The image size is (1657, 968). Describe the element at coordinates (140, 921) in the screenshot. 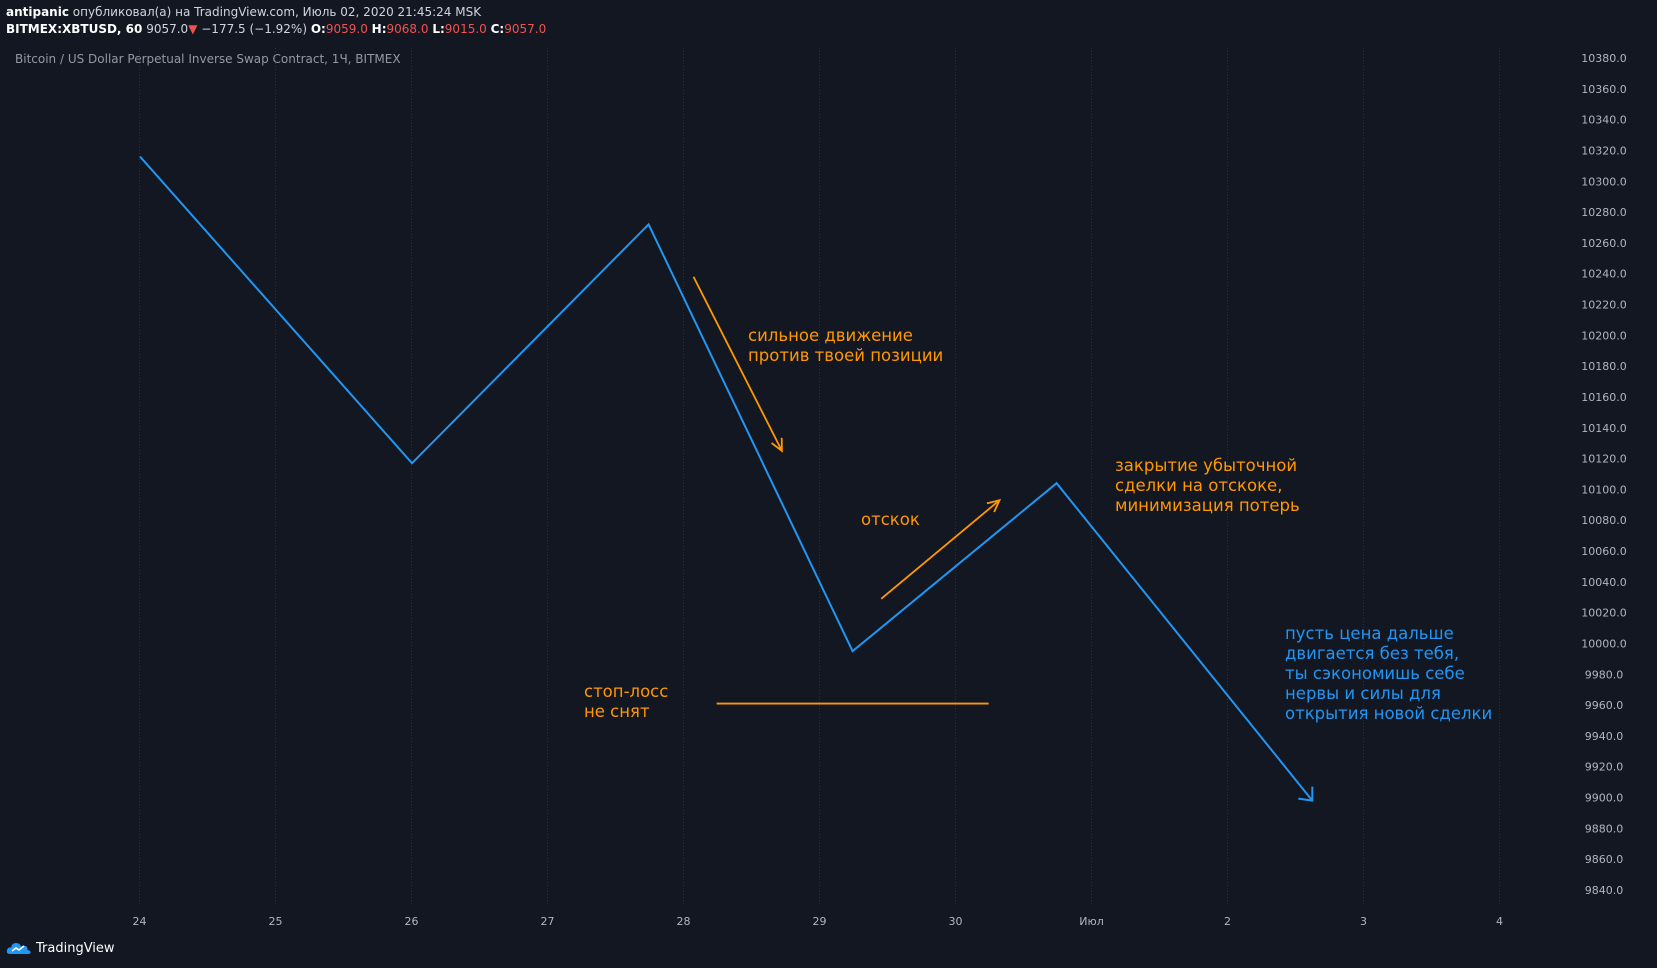

I see `time-tick-label: 24` at that location.